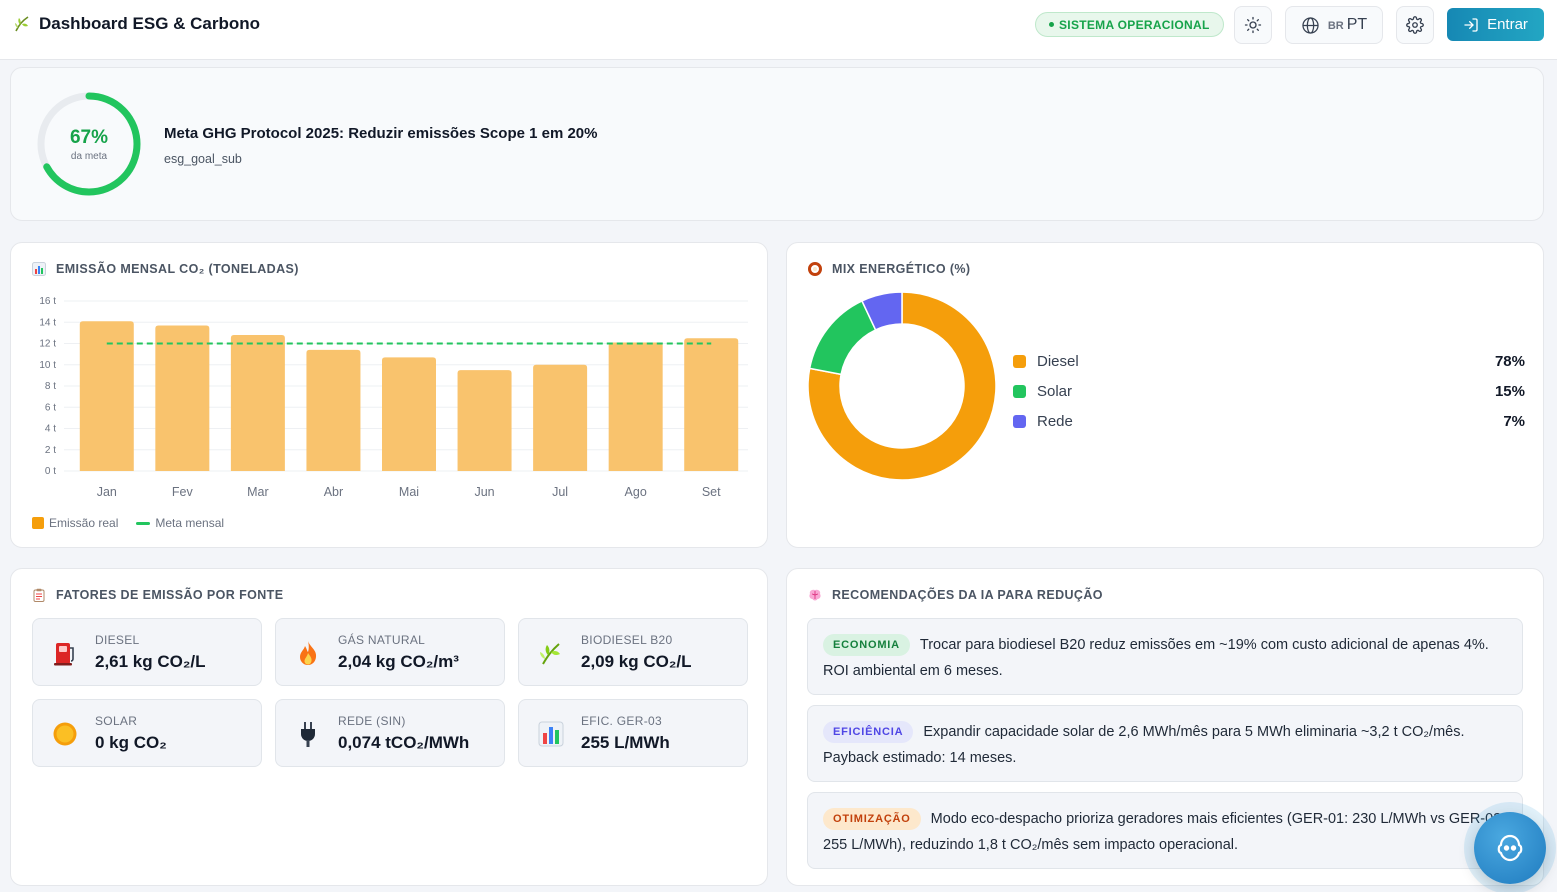 The width and height of the screenshot is (1557, 892). Describe the element at coordinates (50, 429) in the screenshot. I see `y-tick-label: 4 t` at that location.